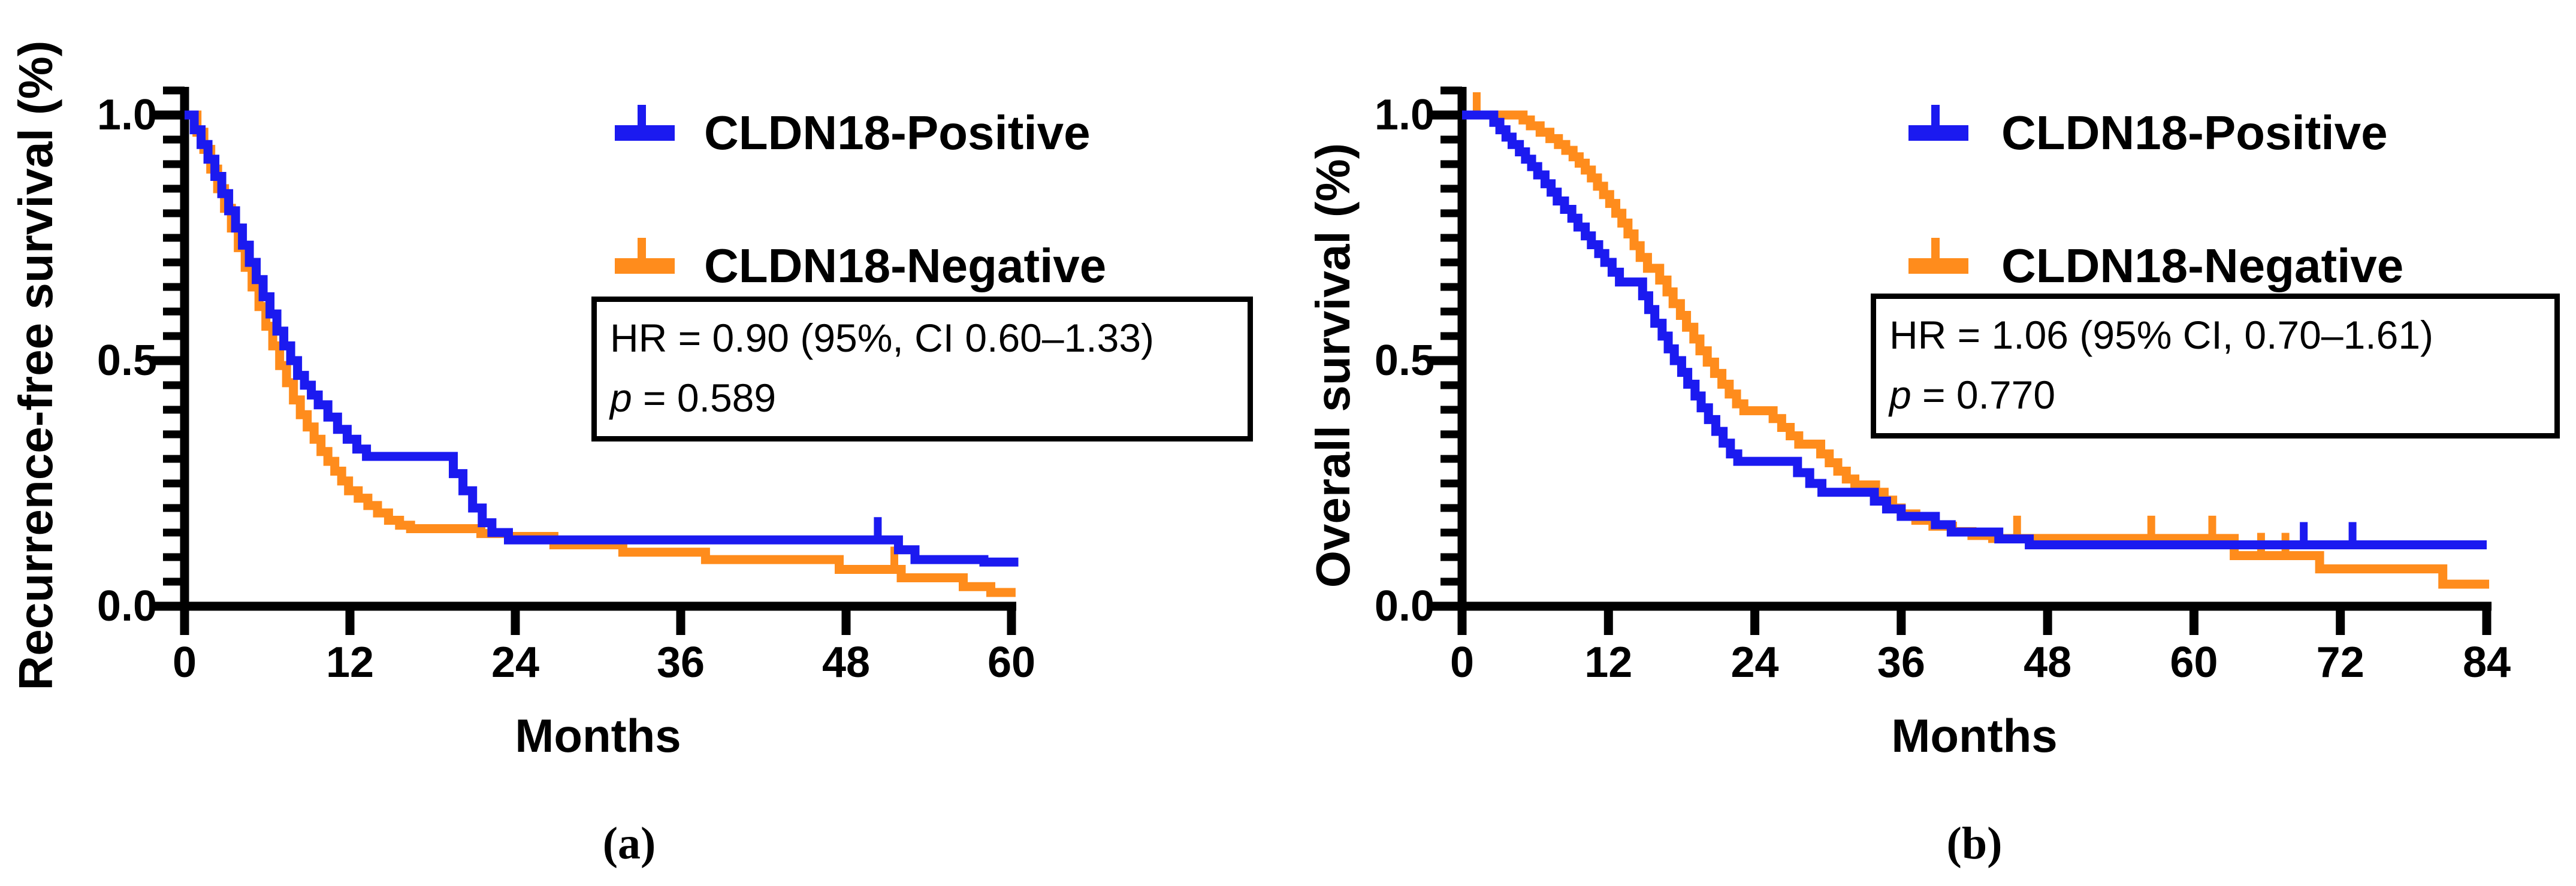 This screenshot has height=886, width=2576. Describe the element at coordinates (1975, 735) in the screenshot. I see `x-axis-title-panel-b: Months` at that location.